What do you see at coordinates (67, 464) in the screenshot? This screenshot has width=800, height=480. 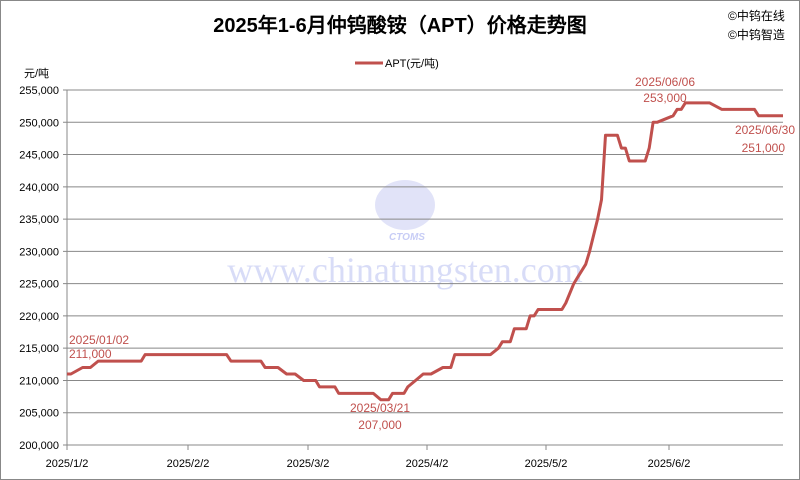 I see `x-tick-label: 2025/1/2` at bounding box center [67, 464].